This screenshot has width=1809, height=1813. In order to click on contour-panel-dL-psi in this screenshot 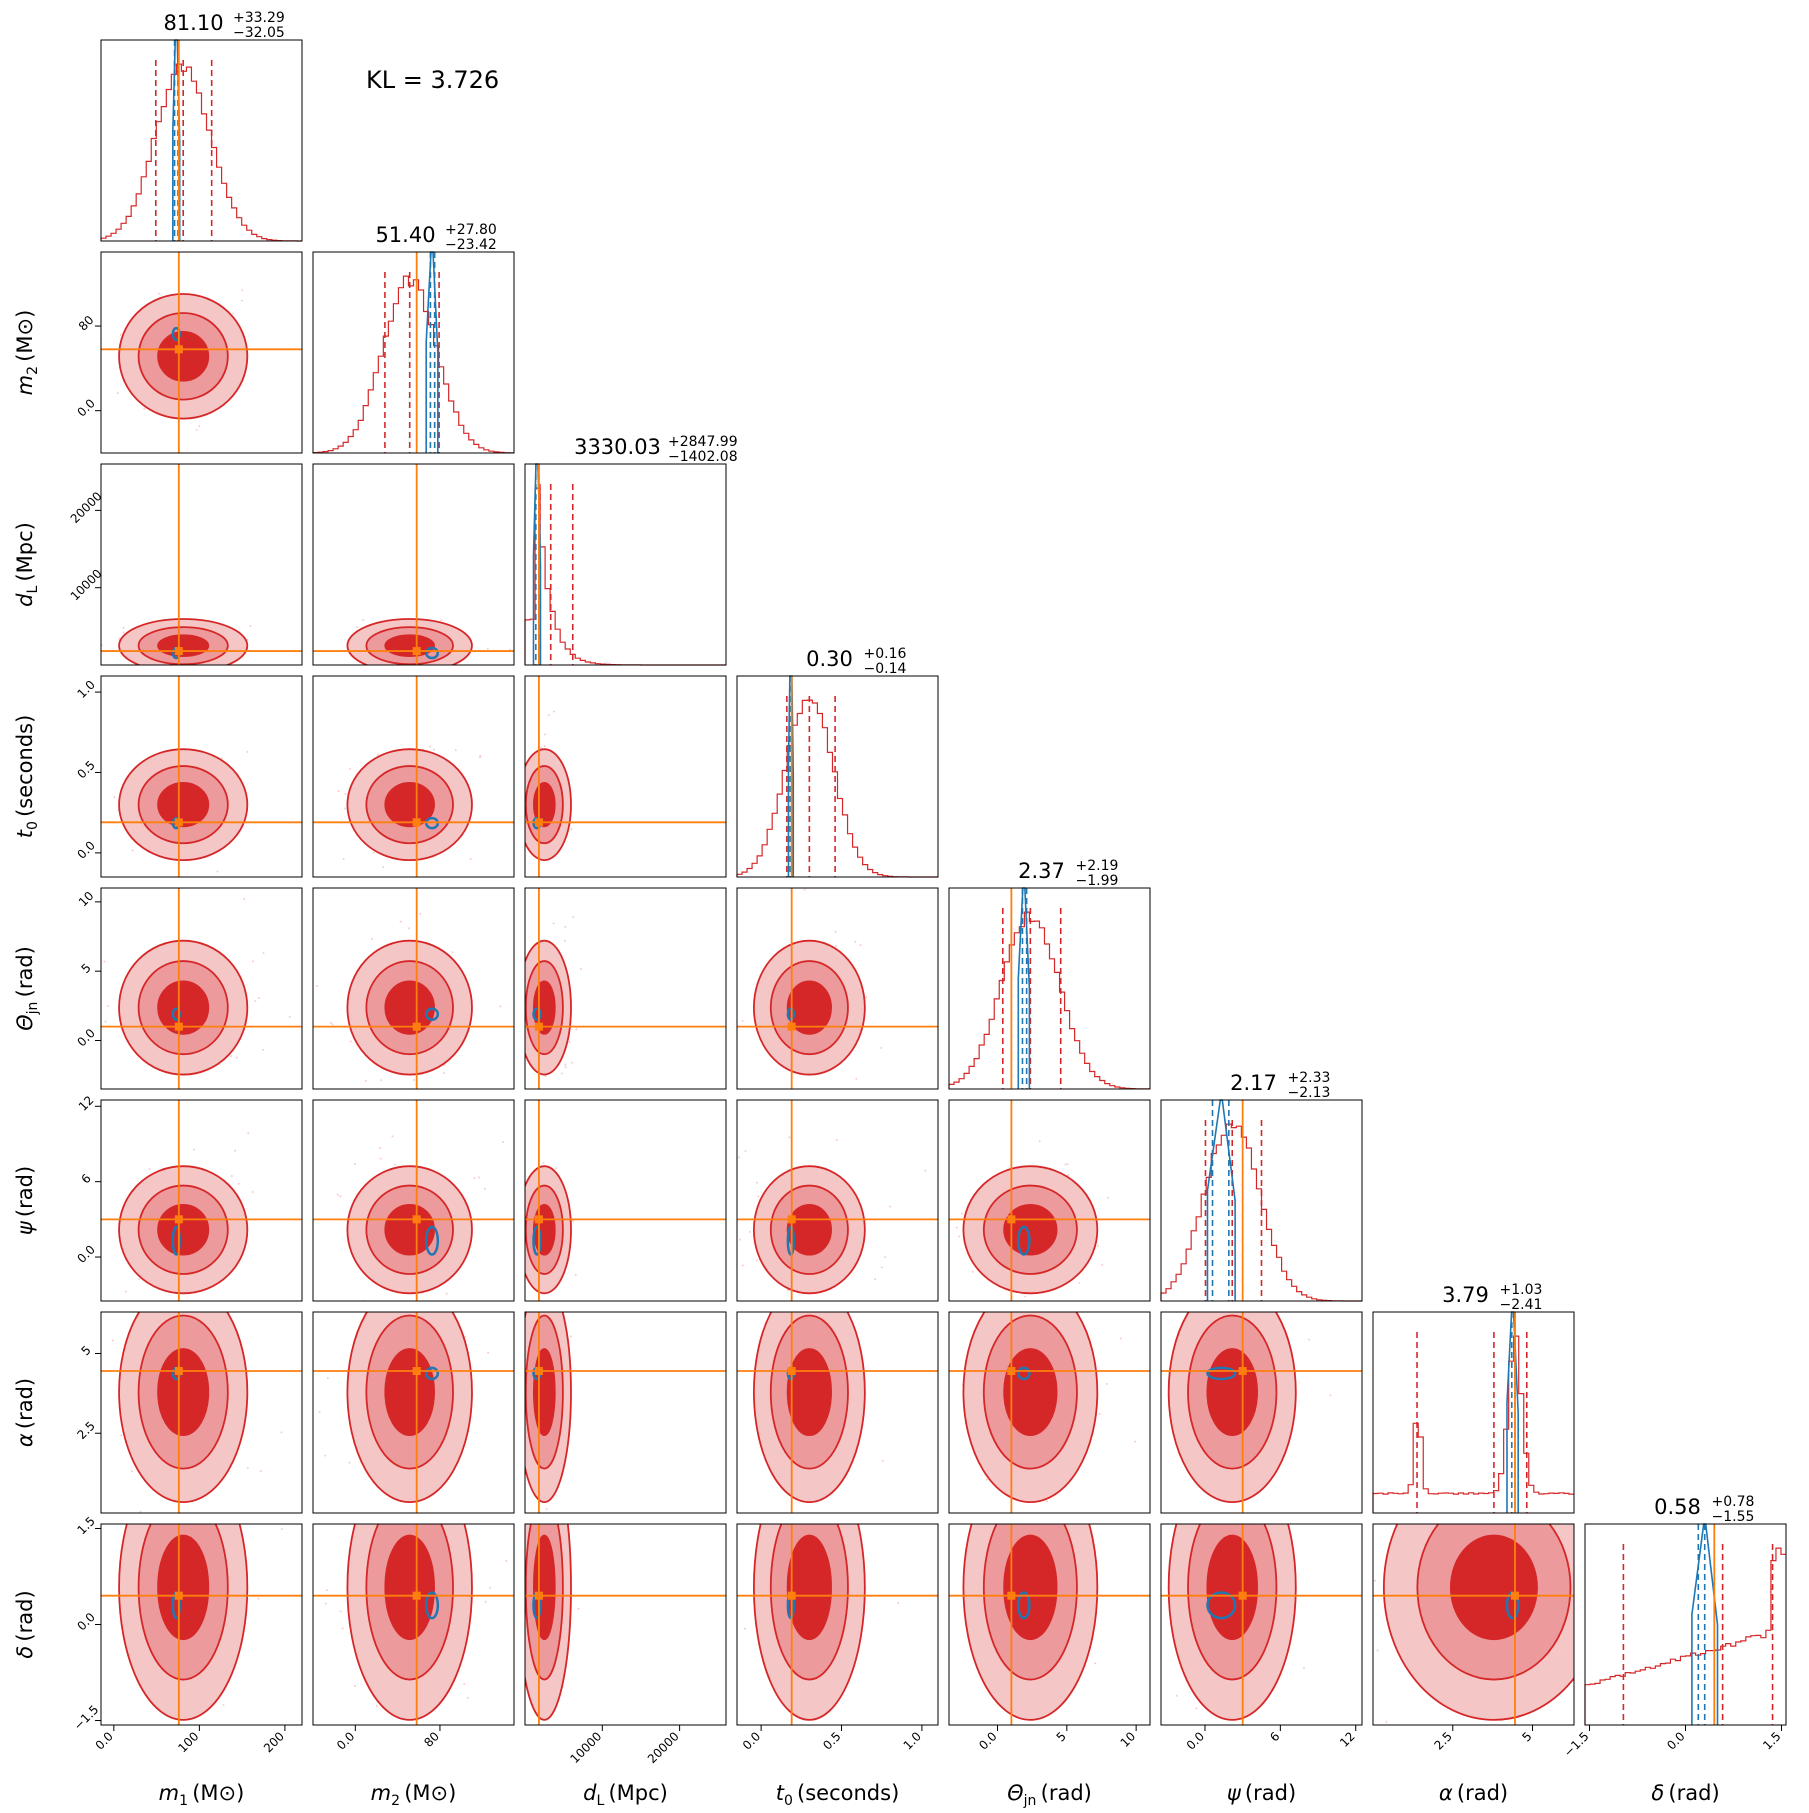, I will do `click(625, 1200)`.